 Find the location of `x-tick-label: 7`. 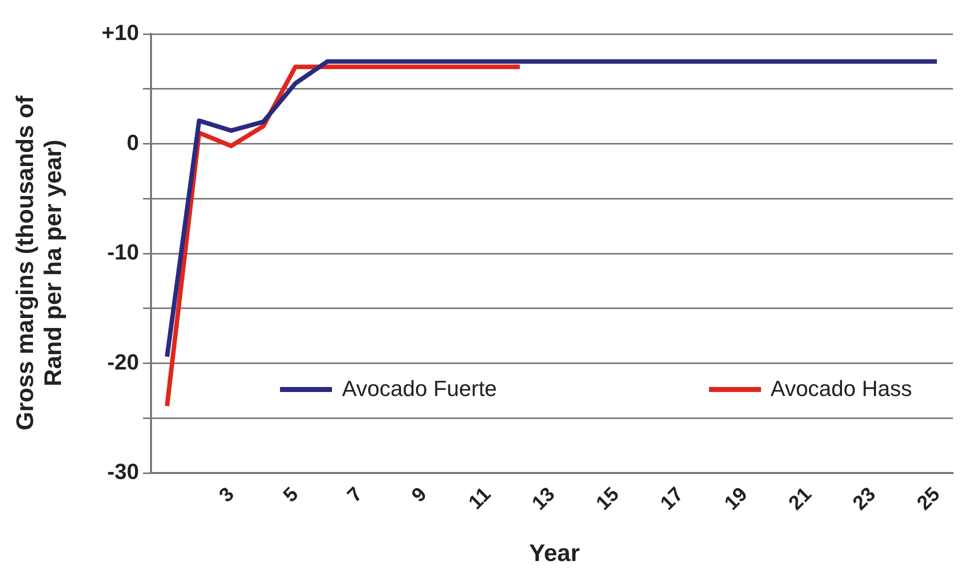

x-tick-label: 7 is located at coordinates (355, 495).